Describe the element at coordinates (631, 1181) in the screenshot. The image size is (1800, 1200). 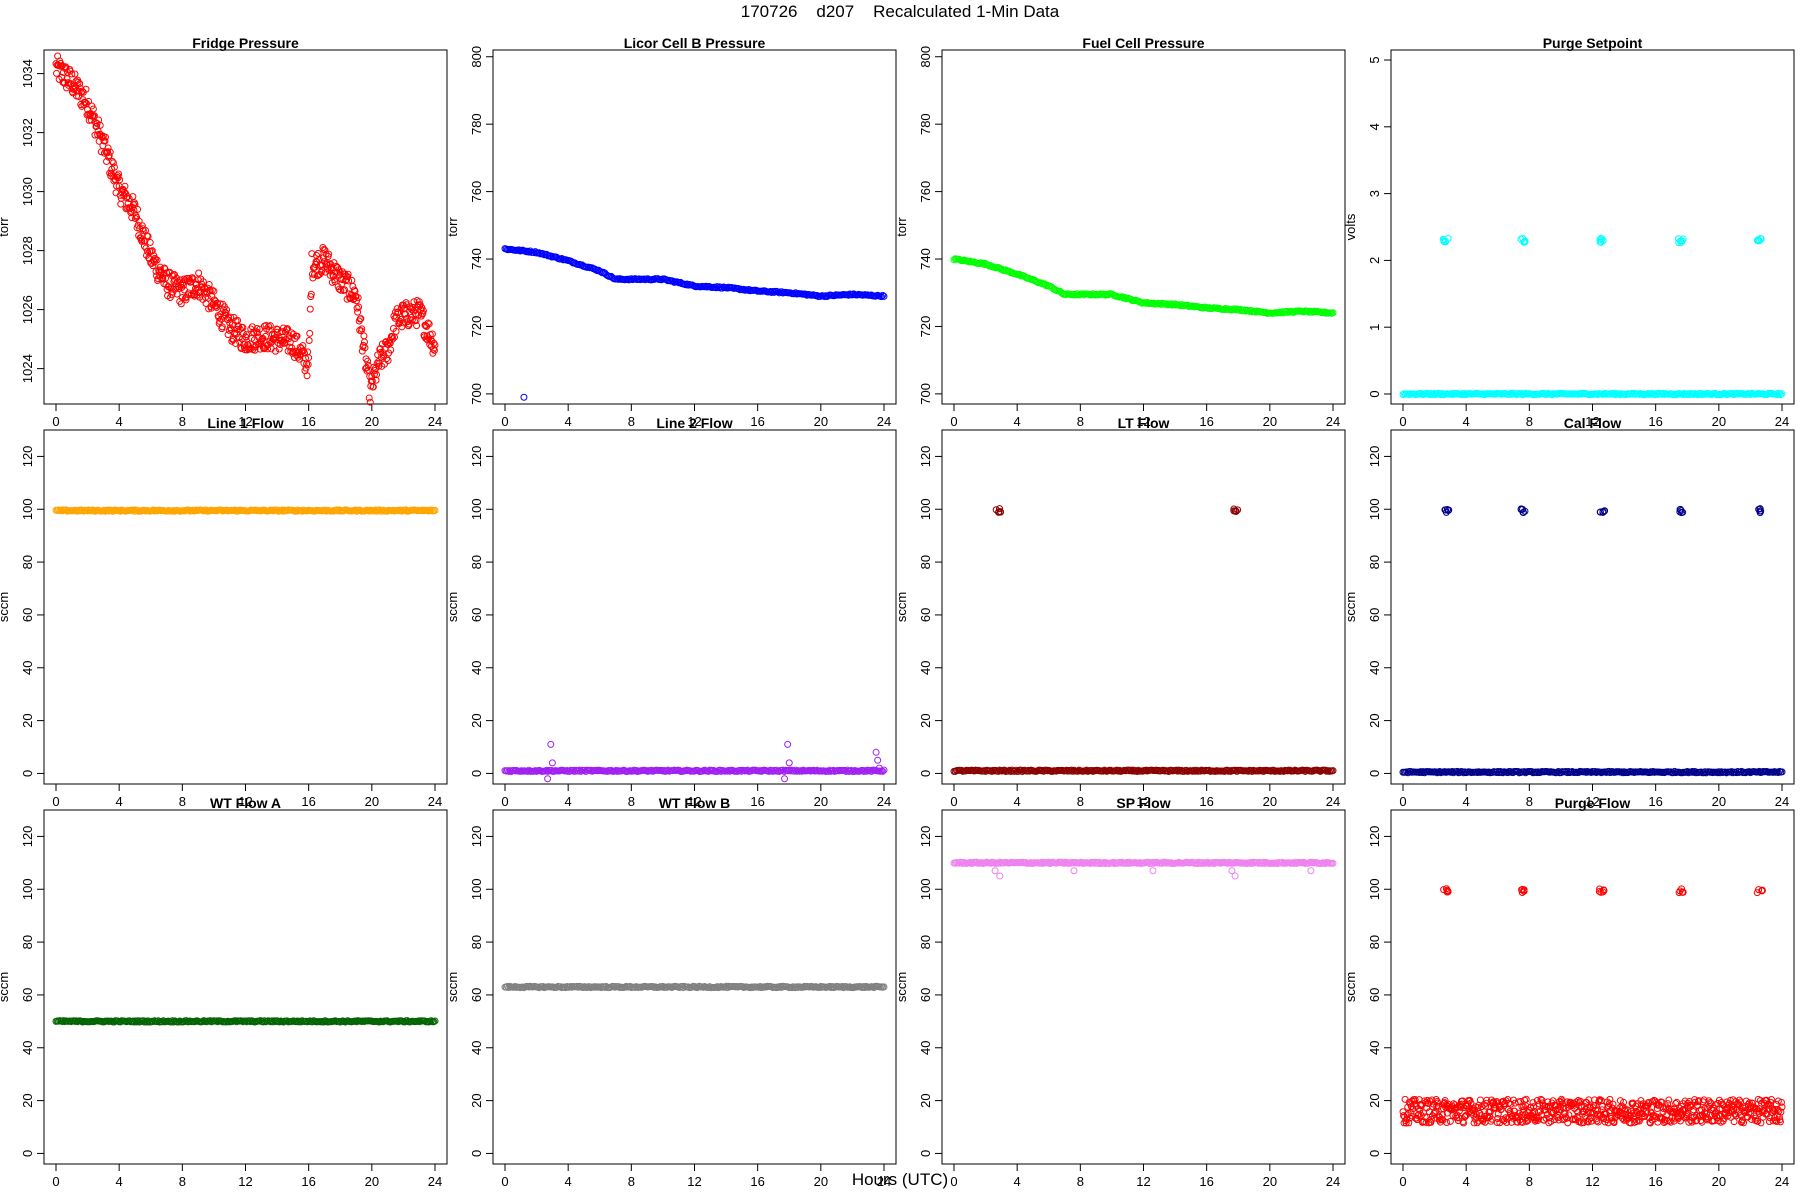
I see `wt-flow-b-xtick-label: 8` at that location.